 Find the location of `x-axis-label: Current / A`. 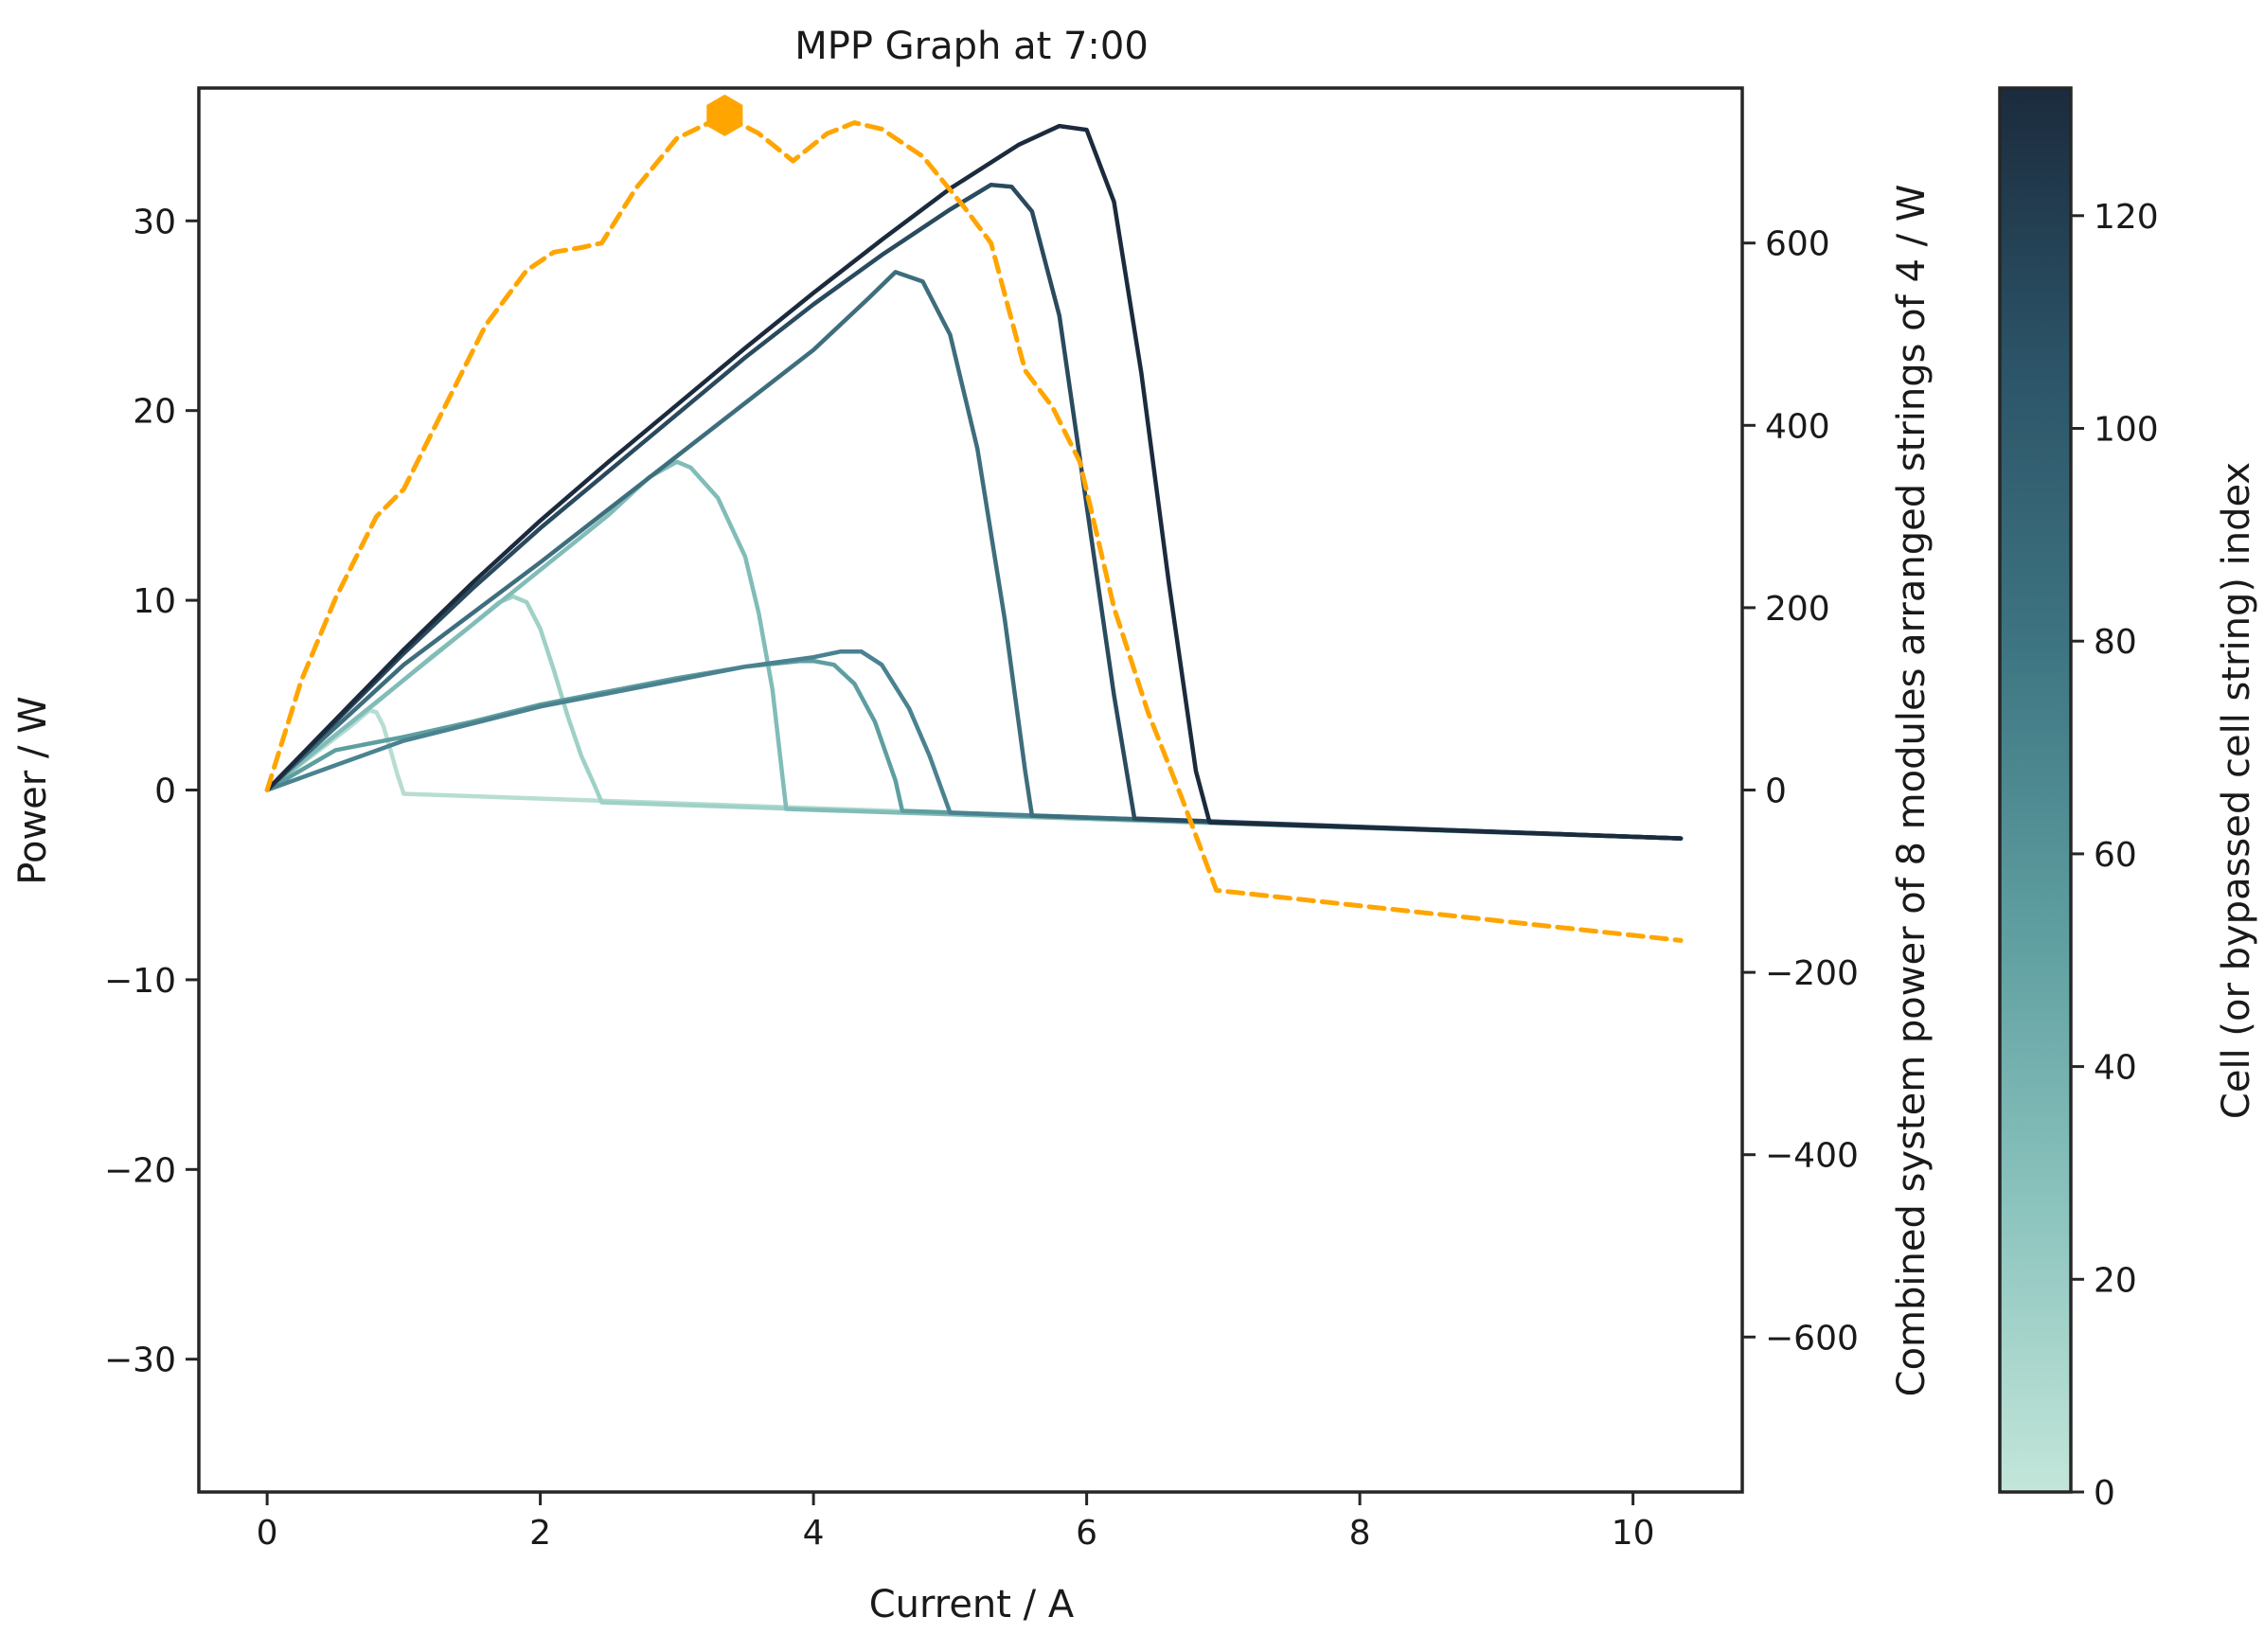

x-axis-label: Current / A is located at coordinates (972, 1604).